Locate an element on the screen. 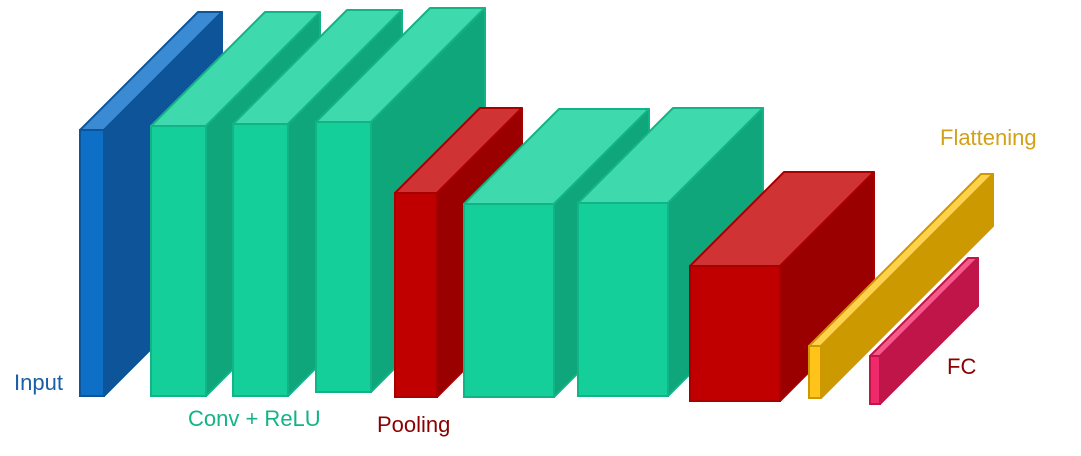  conv-relu-block-4-front-face is located at coordinates (509, 300).